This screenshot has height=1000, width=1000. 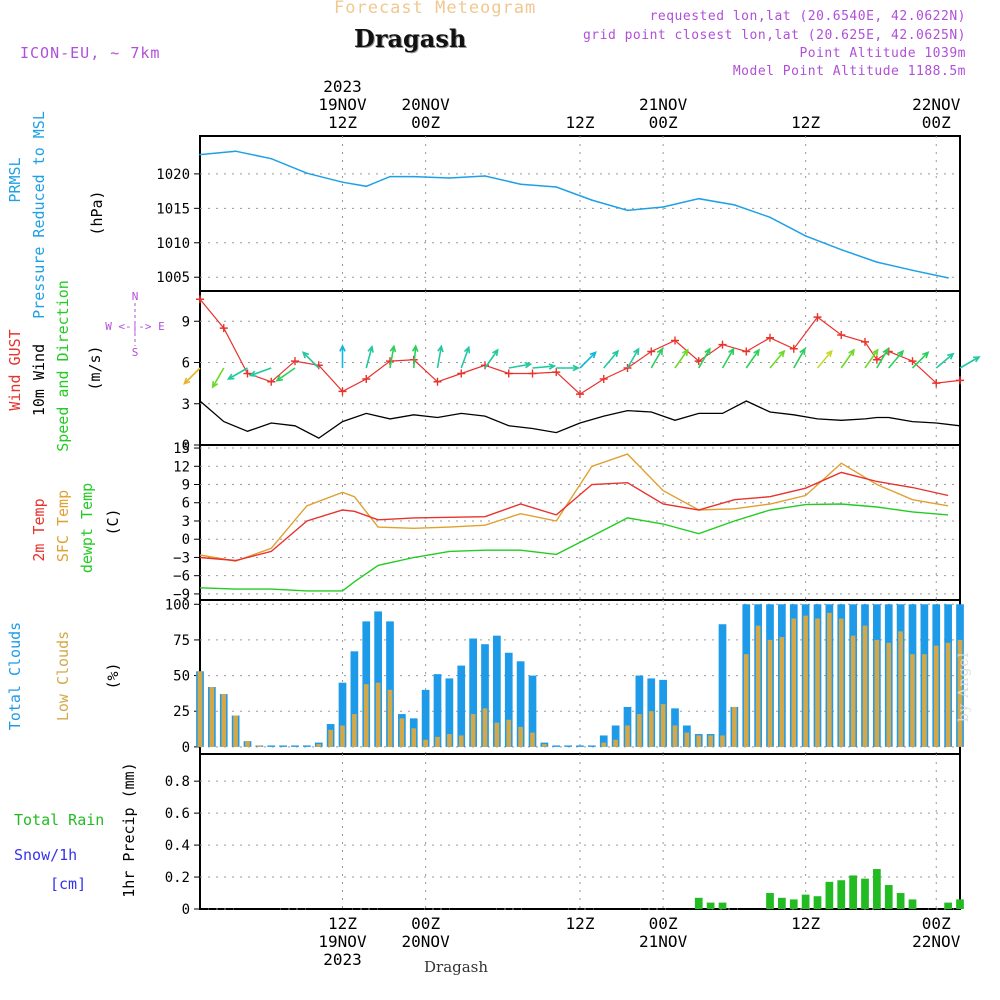 What do you see at coordinates (435, 9) in the screenshot?
I see `chart-title: Forecast Meteogram` at bounding box center [435, 9].